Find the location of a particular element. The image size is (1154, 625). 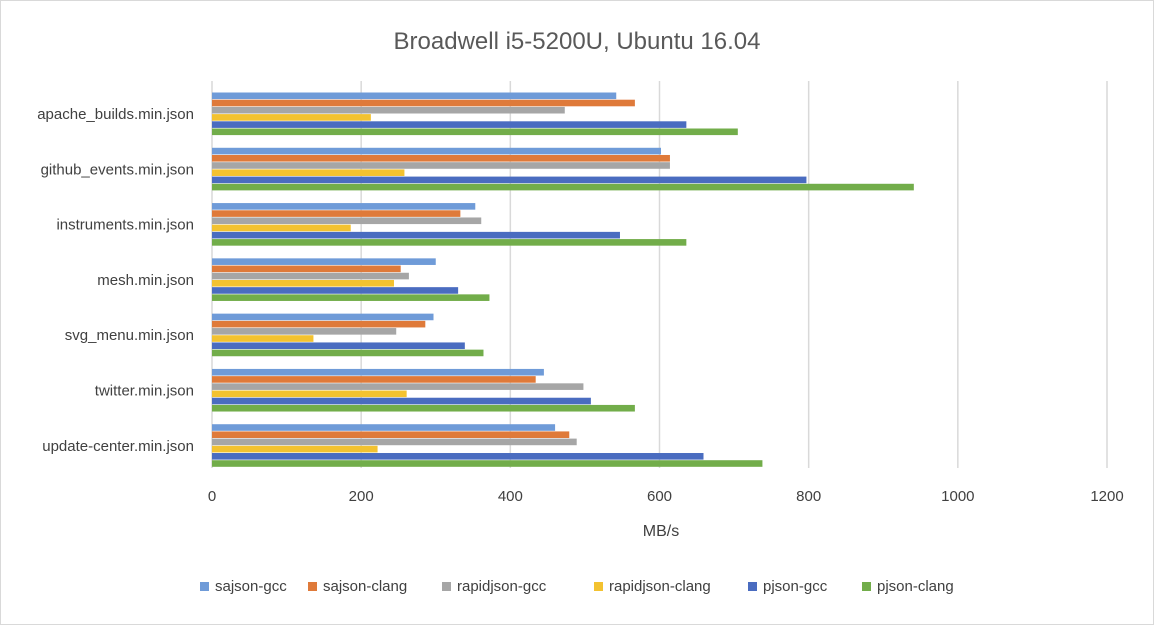

legend-swatch-pjson-clang is located at coordinates (866, 586).